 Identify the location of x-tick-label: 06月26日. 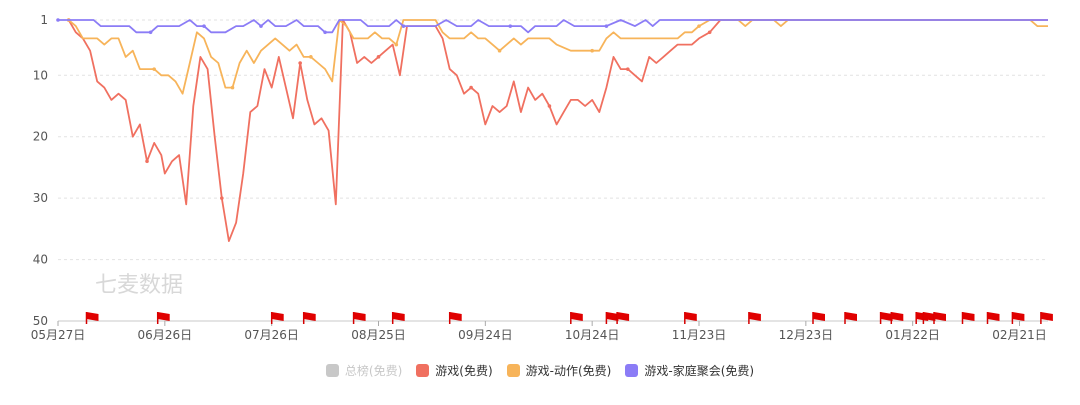
(165, 335).